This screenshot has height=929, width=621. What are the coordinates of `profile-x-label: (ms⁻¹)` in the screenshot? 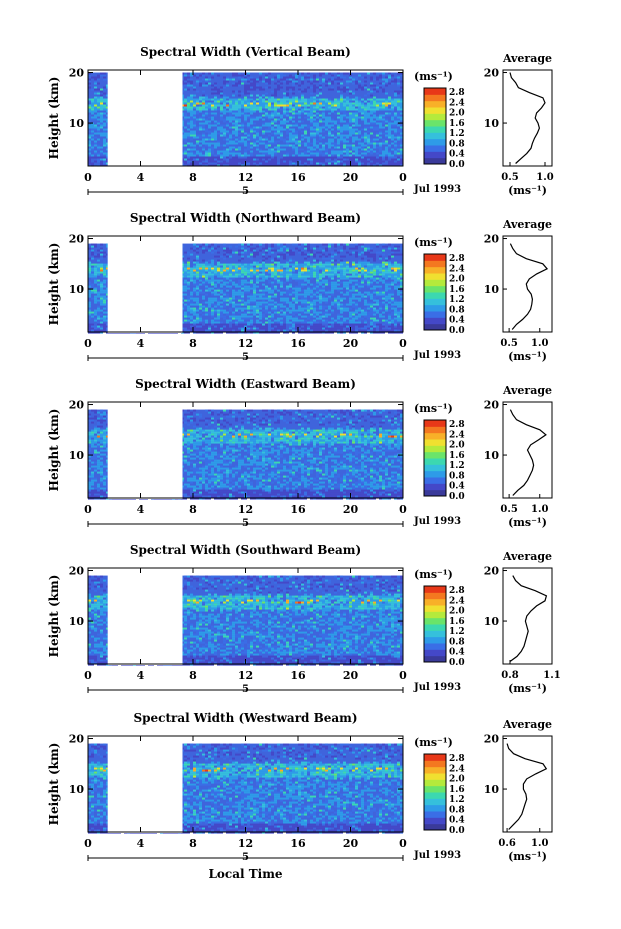 It's located at (527, 856).